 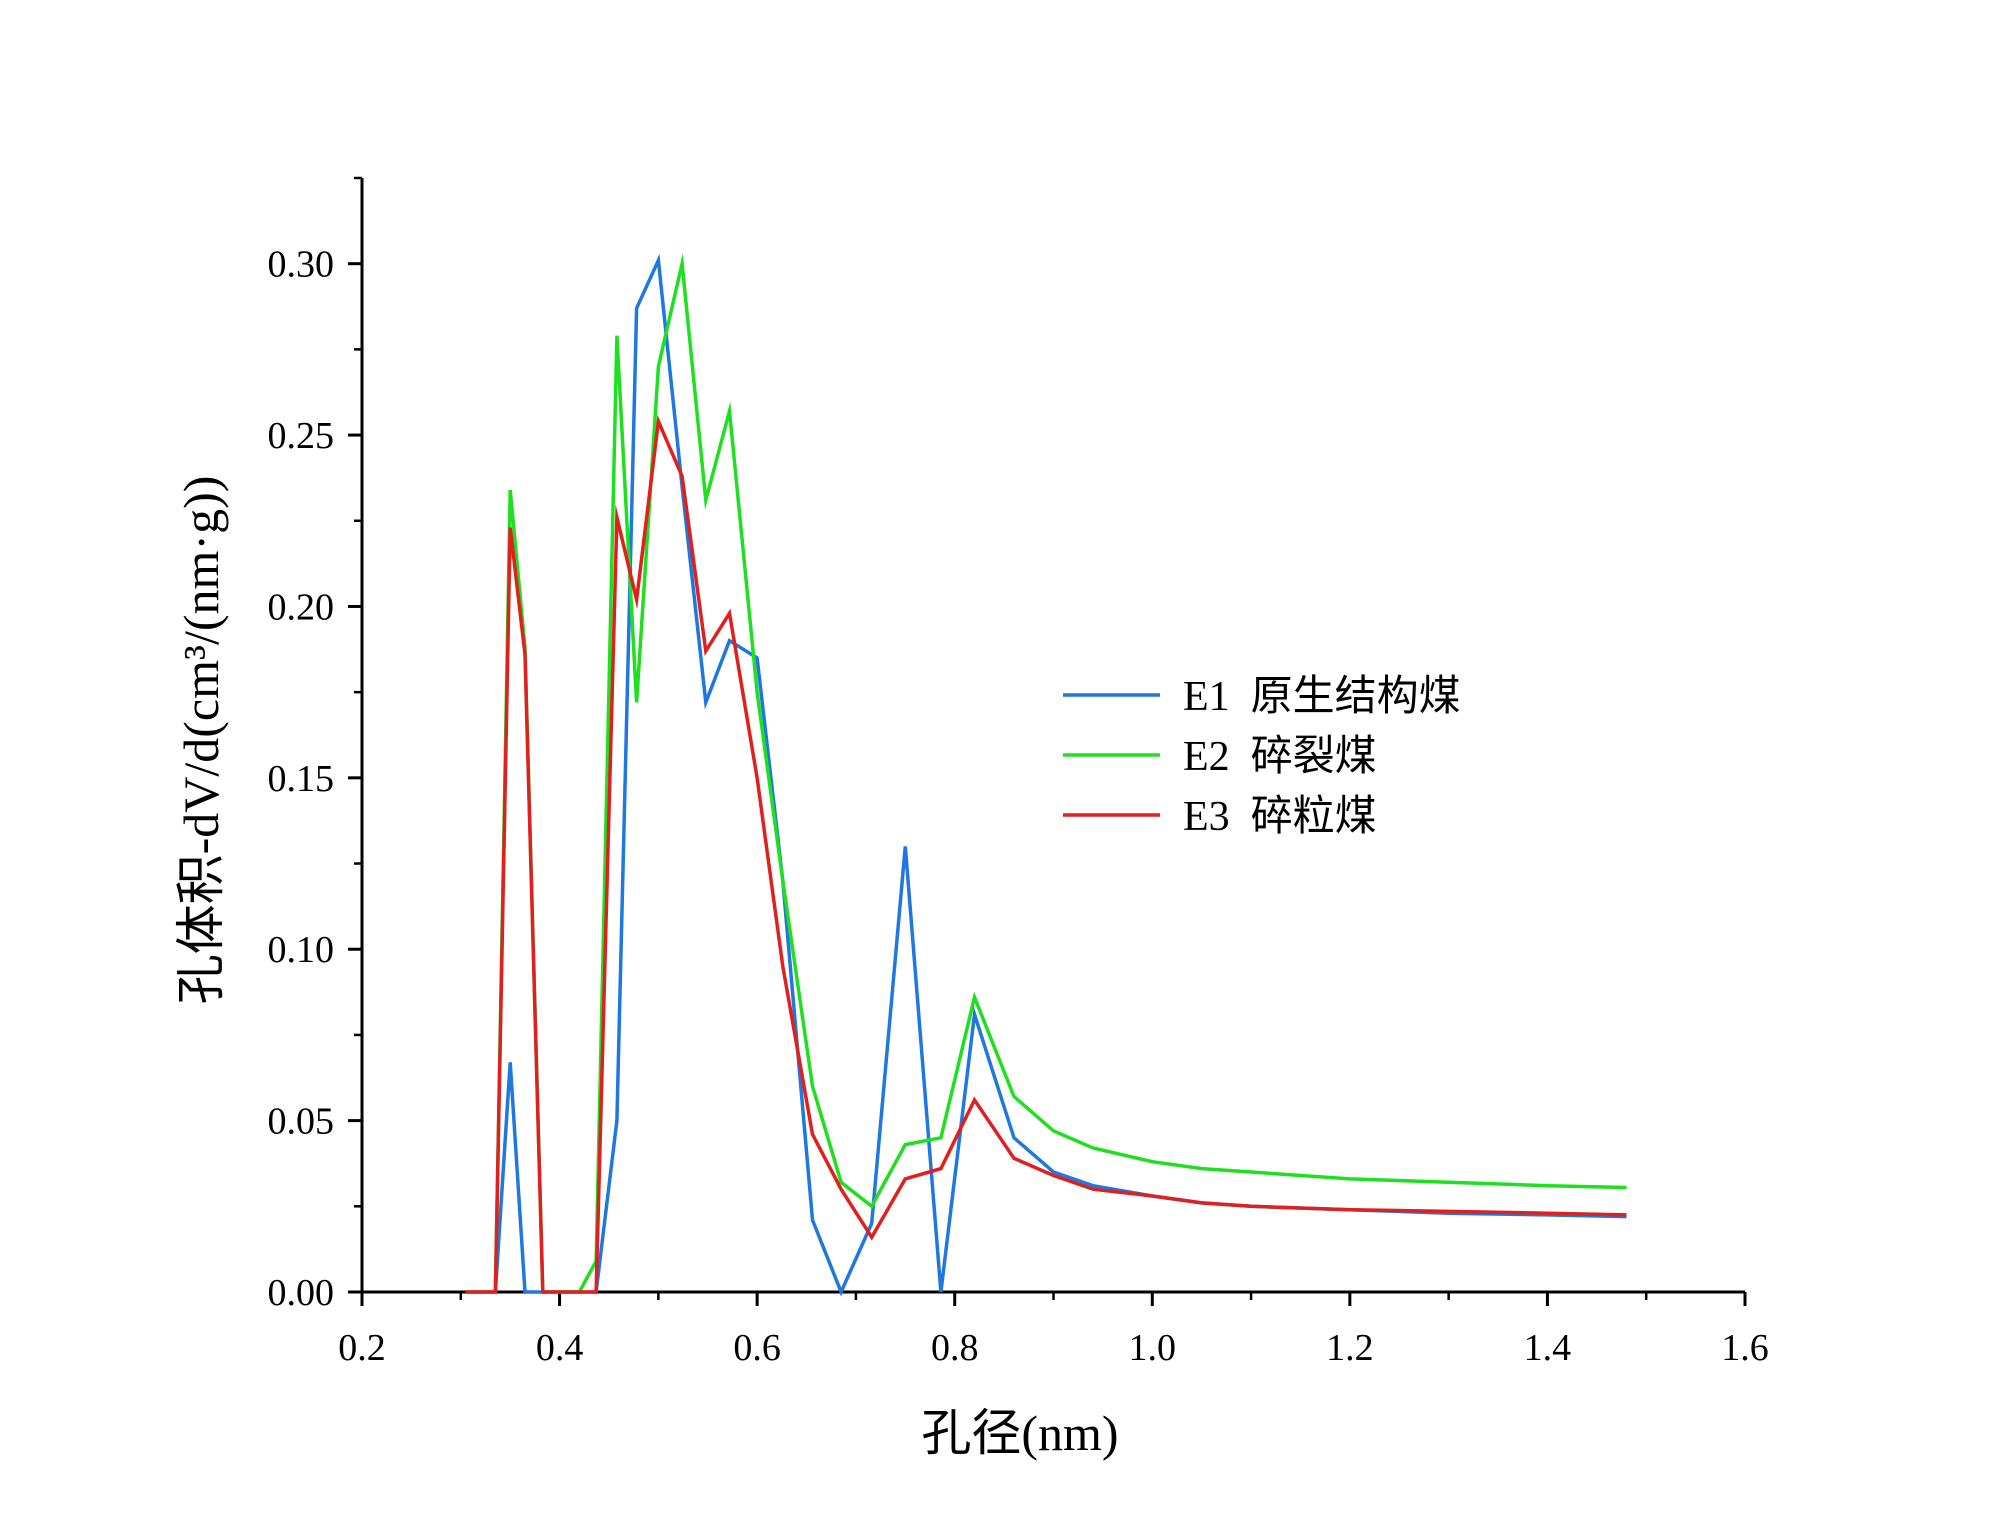 What do you see at coordinates (1019, 1433) in the screenshot?
I see `x-axis-title: 孔径(nm)` at bounding box center [1019, 1433].